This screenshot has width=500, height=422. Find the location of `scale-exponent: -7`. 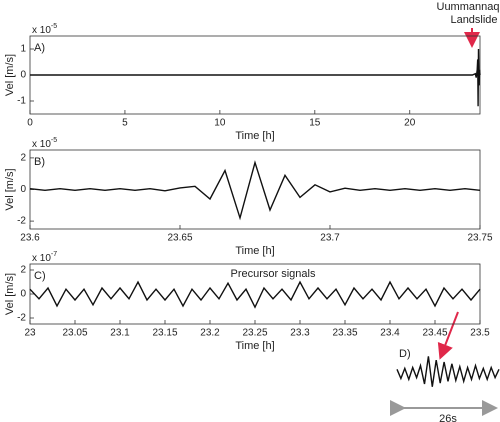

scale-exponent: -7 is located at coordinates (54, 254).